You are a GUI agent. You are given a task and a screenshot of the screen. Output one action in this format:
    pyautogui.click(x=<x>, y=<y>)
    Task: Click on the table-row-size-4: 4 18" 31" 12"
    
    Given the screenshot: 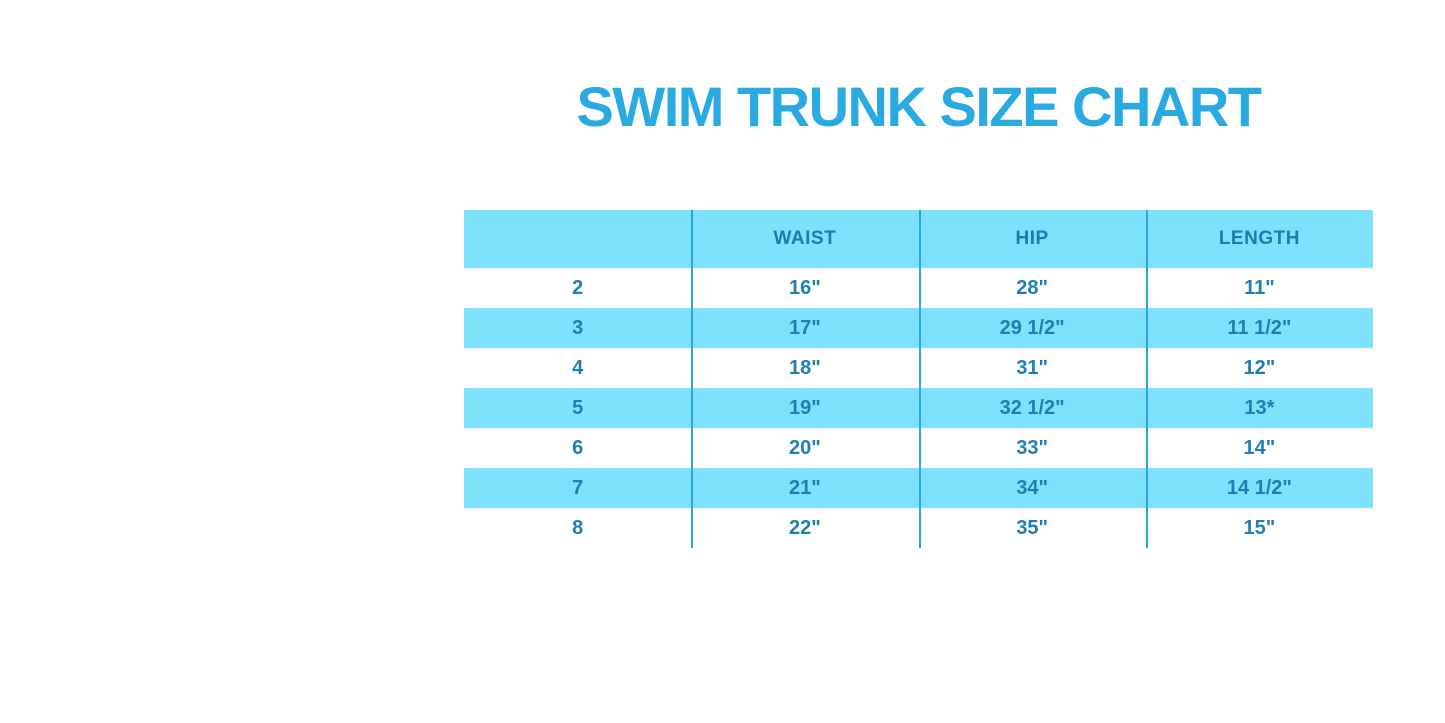 What is the action you would take?
    pyautogui.click(x=918, y=368)
    